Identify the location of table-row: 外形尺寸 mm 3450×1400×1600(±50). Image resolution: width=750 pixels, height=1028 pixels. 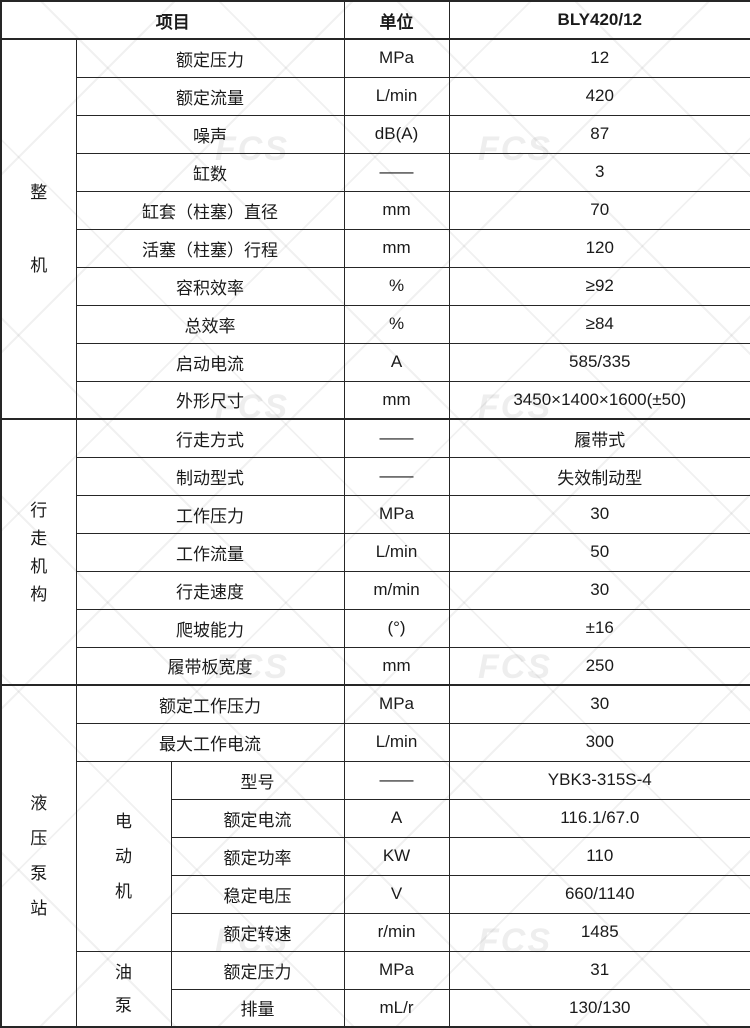
(375, 400).